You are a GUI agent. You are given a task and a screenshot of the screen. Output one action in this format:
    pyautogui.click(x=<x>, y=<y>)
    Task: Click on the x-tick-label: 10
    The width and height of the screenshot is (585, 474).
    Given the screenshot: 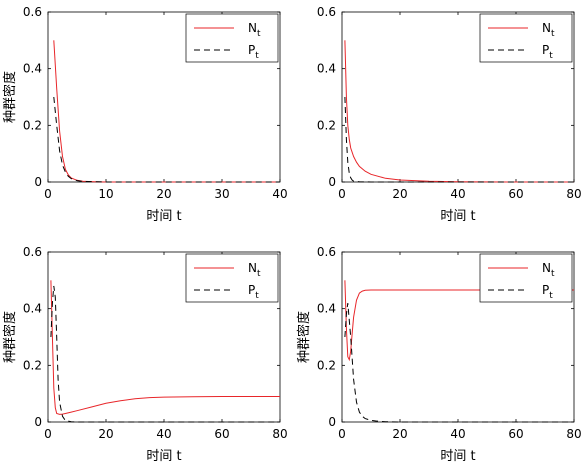 What is the action you would take?
    pyautogui.click(x=105, y=194)
    